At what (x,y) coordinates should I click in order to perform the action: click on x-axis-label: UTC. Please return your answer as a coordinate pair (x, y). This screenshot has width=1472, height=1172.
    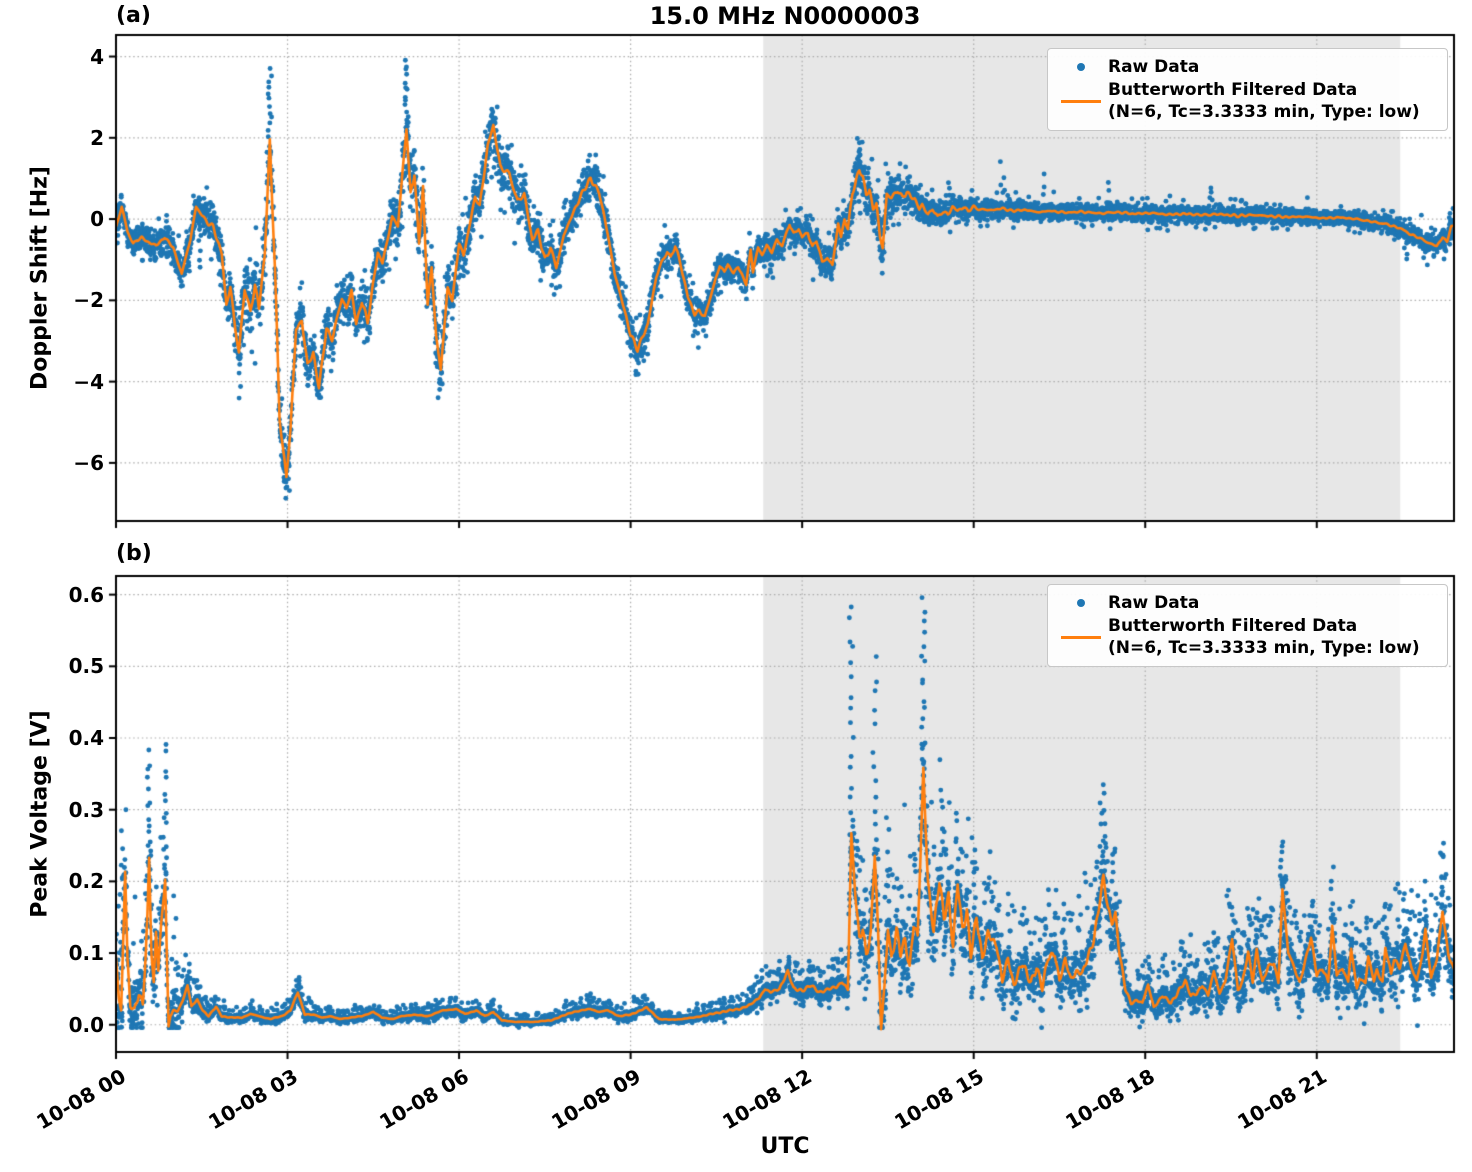
    Looking at the image, I should click on (785, 1146).